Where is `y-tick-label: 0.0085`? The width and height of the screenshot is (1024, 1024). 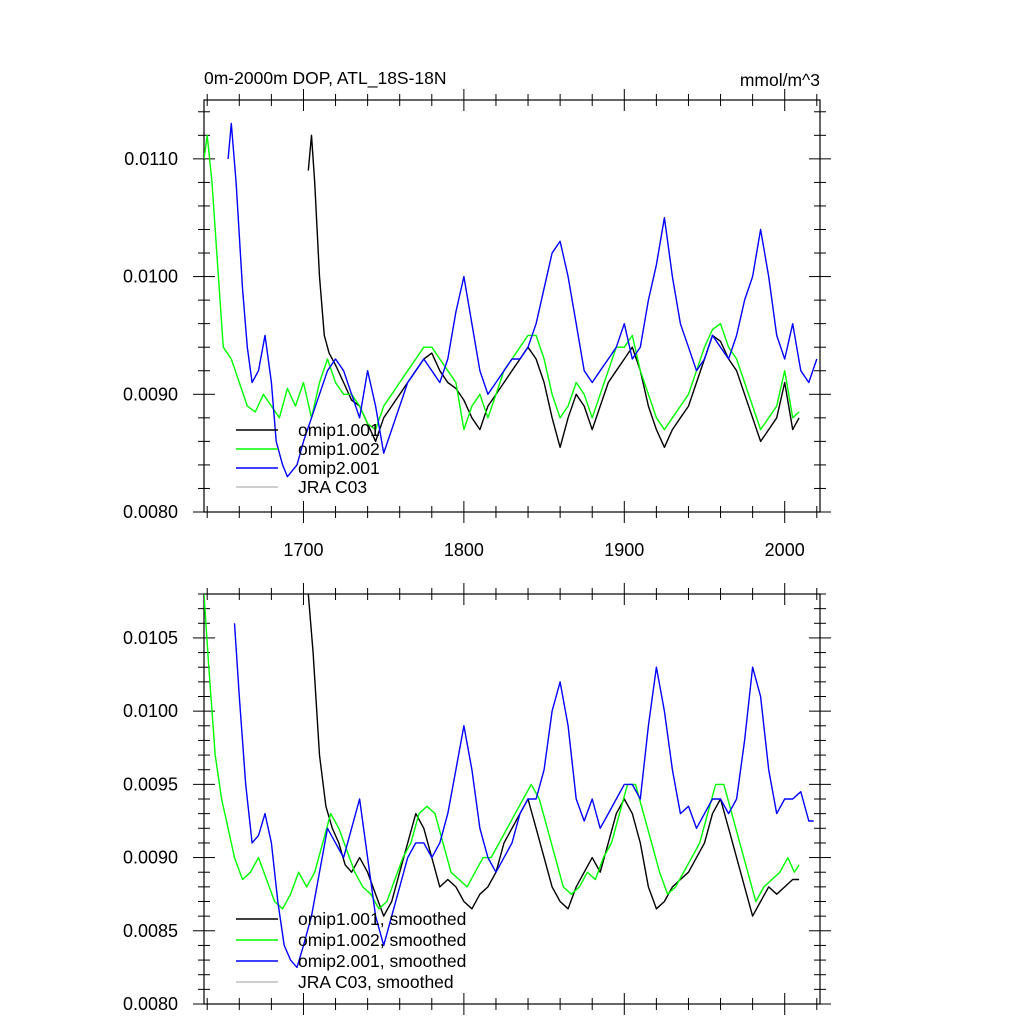 y-tick-label: 0.0085 is located at coordinates (150, 931).